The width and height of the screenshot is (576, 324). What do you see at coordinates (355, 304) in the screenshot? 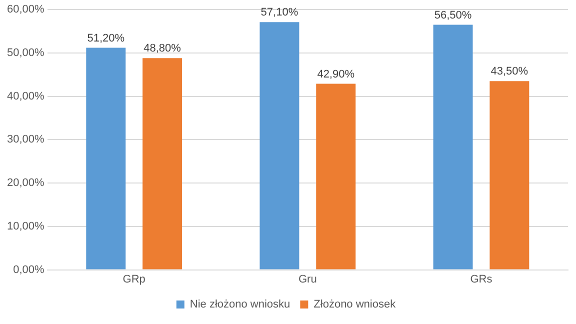
I see `legend-label: Złożono wniosek` at bounding box center [355, 304].